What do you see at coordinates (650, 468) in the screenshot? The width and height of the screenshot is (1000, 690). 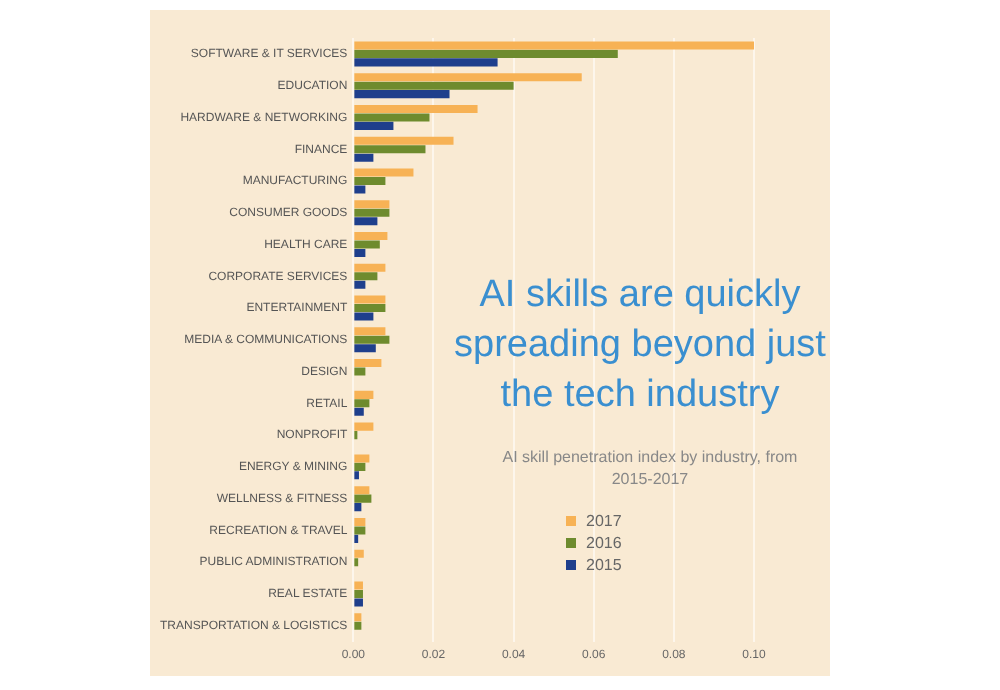 I see `text: AI skill penetration index by industry, from 2015-2017` at bounding box center [650, 468].